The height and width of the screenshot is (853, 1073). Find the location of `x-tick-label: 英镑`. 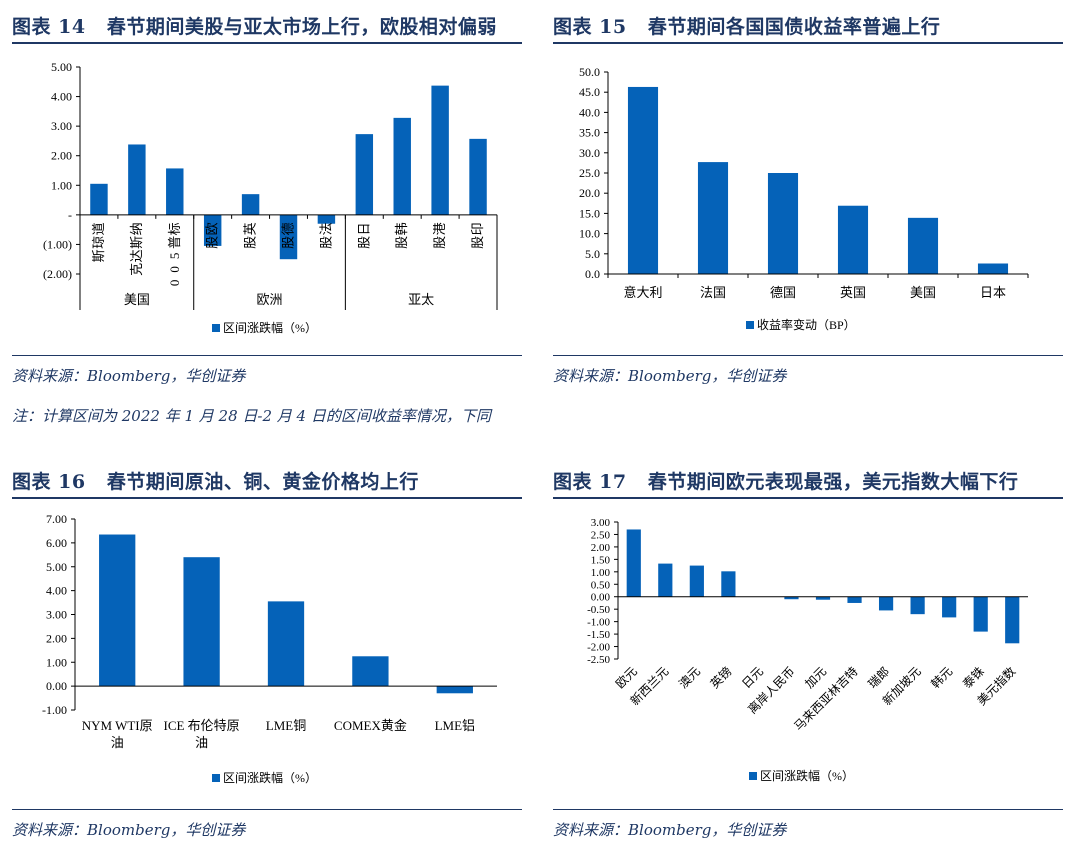

x-tick-label: 英镑 is located at coordinates (721, 678).